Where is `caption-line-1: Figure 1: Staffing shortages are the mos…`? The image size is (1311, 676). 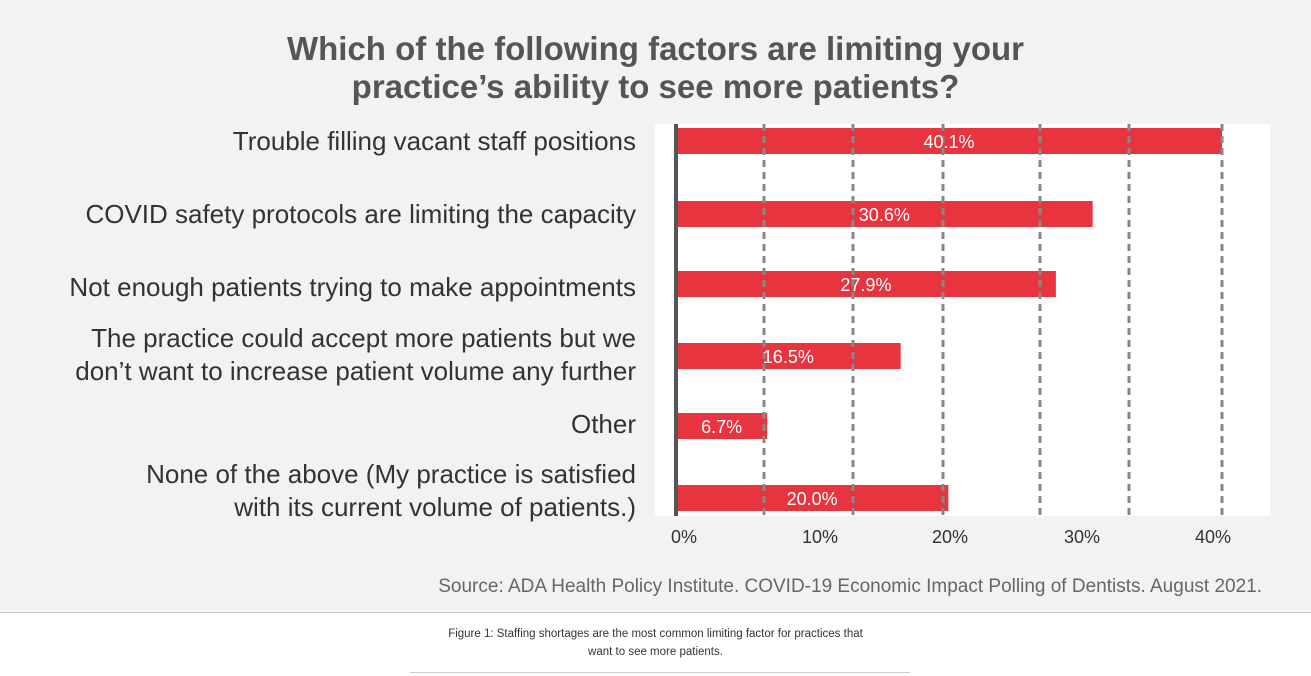
caption-line-1: Figure 1: Staffing shortages are the mos… is located at coordinates (655, 634).